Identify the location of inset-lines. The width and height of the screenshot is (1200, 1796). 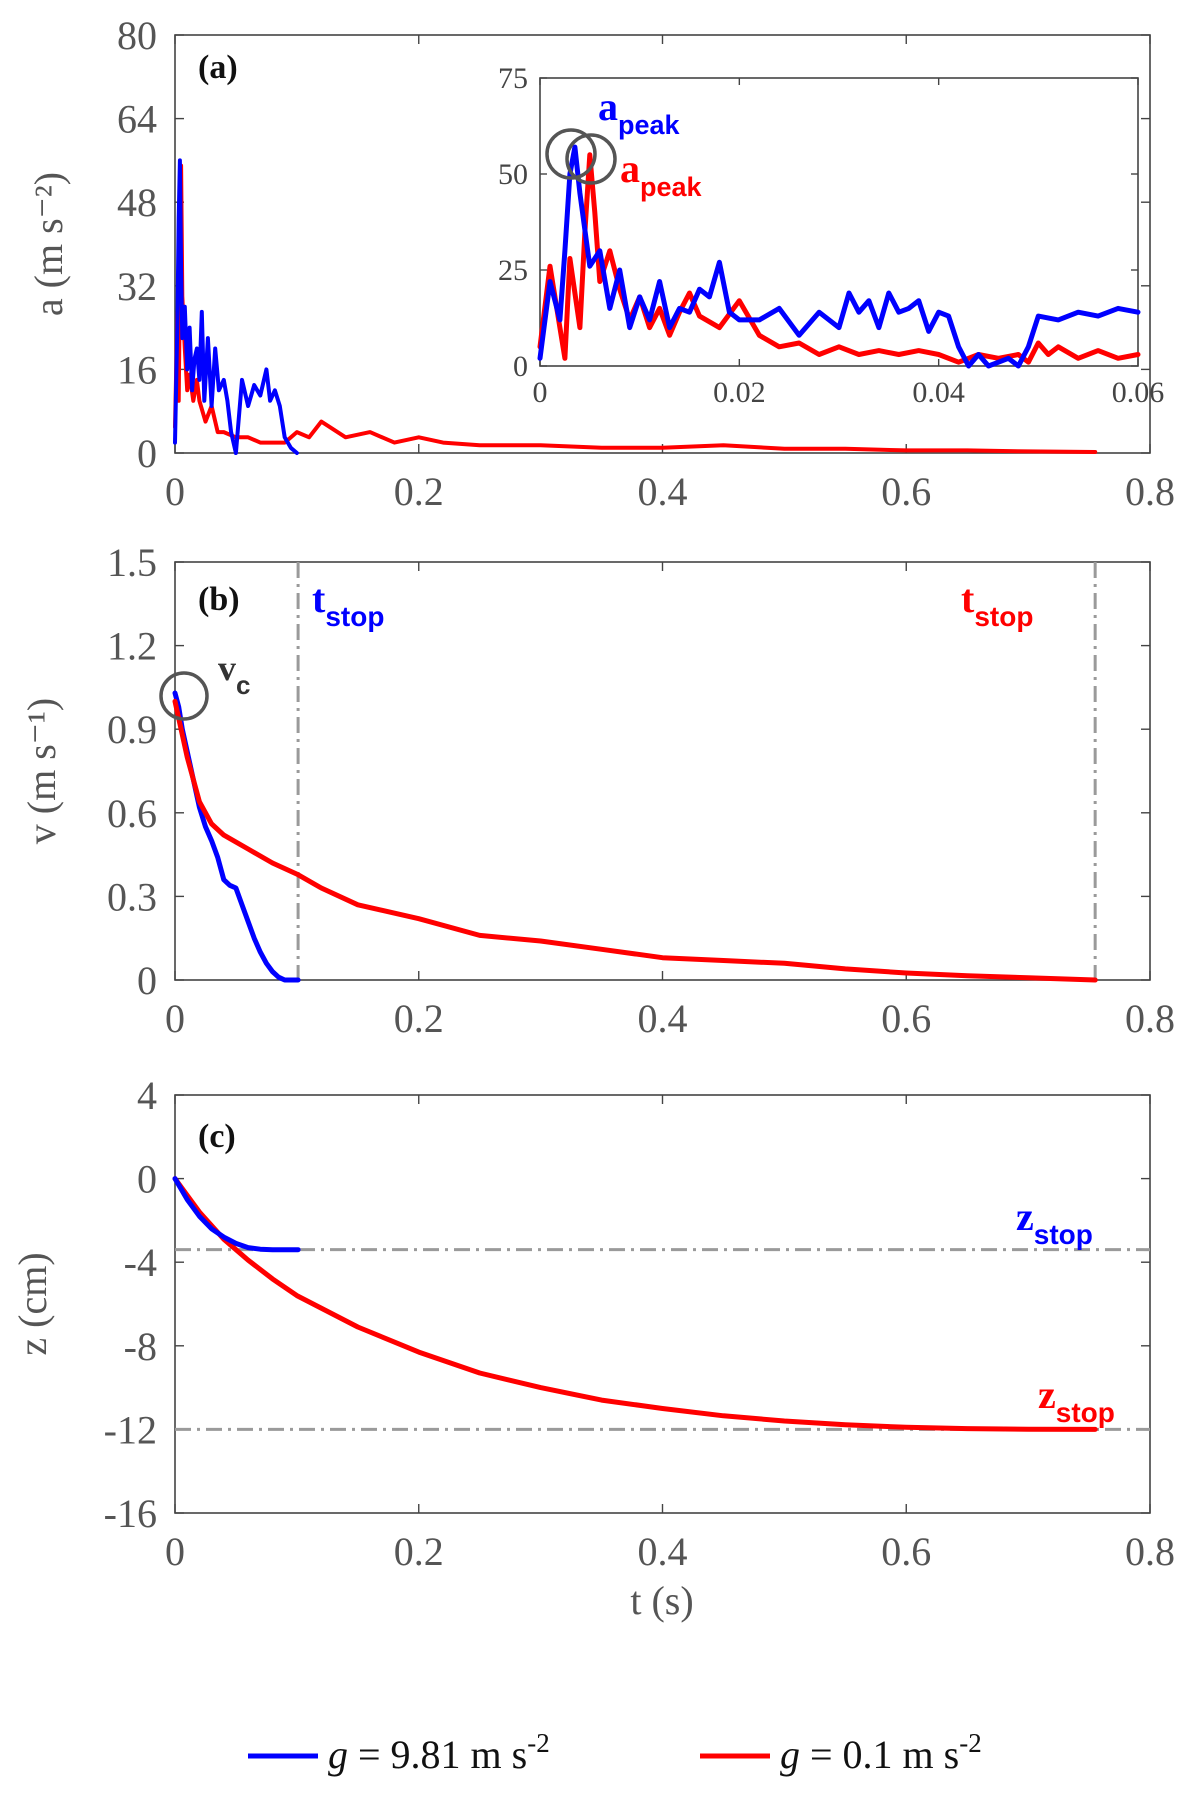
(839, 256).